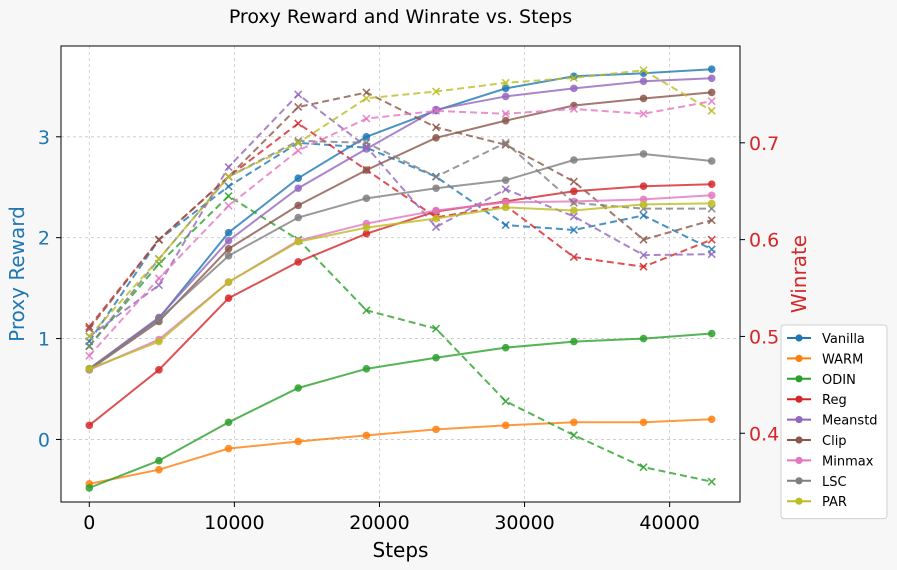 The image size is (897, 570). I want to click on reward-line-warm, so click(400, 451).